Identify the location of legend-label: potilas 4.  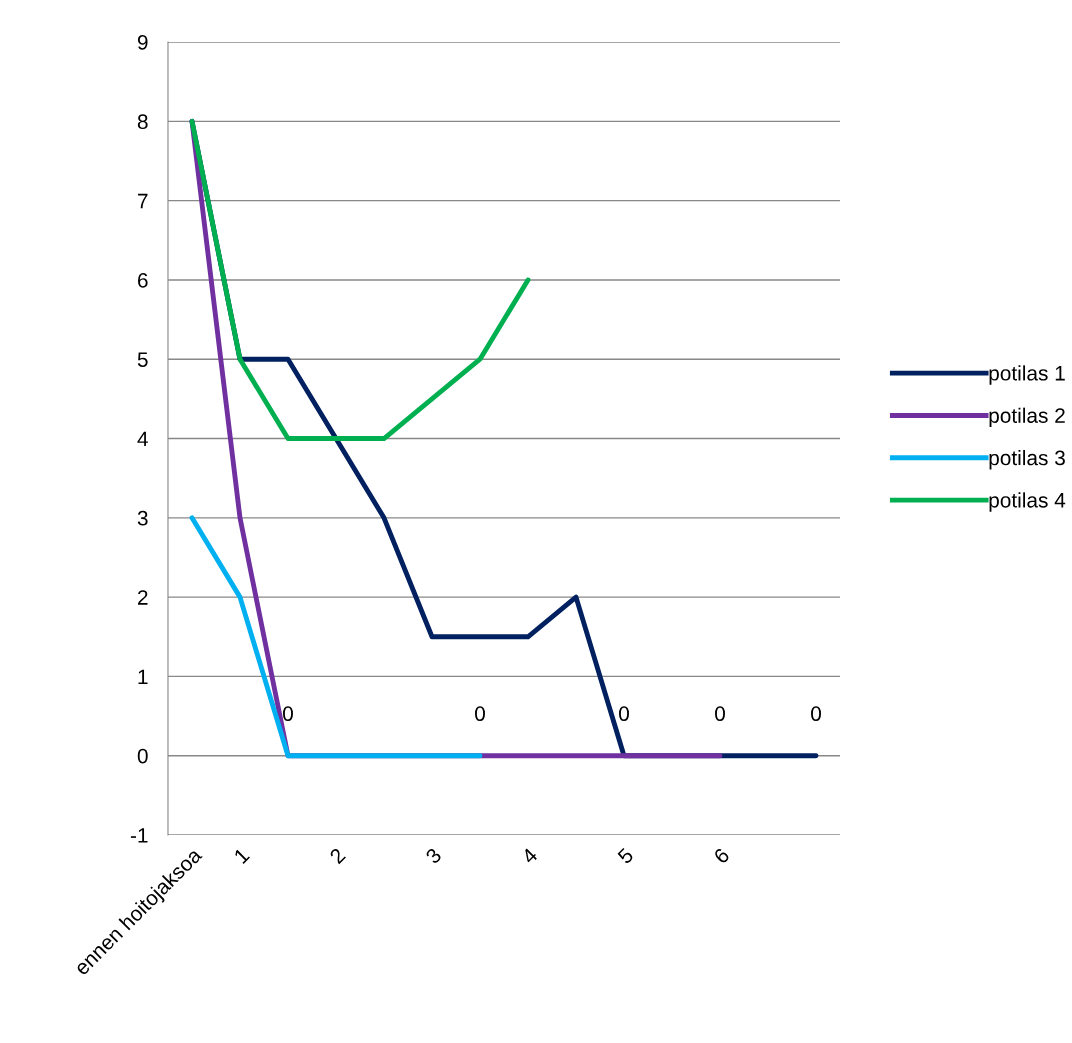
(1027, 502).